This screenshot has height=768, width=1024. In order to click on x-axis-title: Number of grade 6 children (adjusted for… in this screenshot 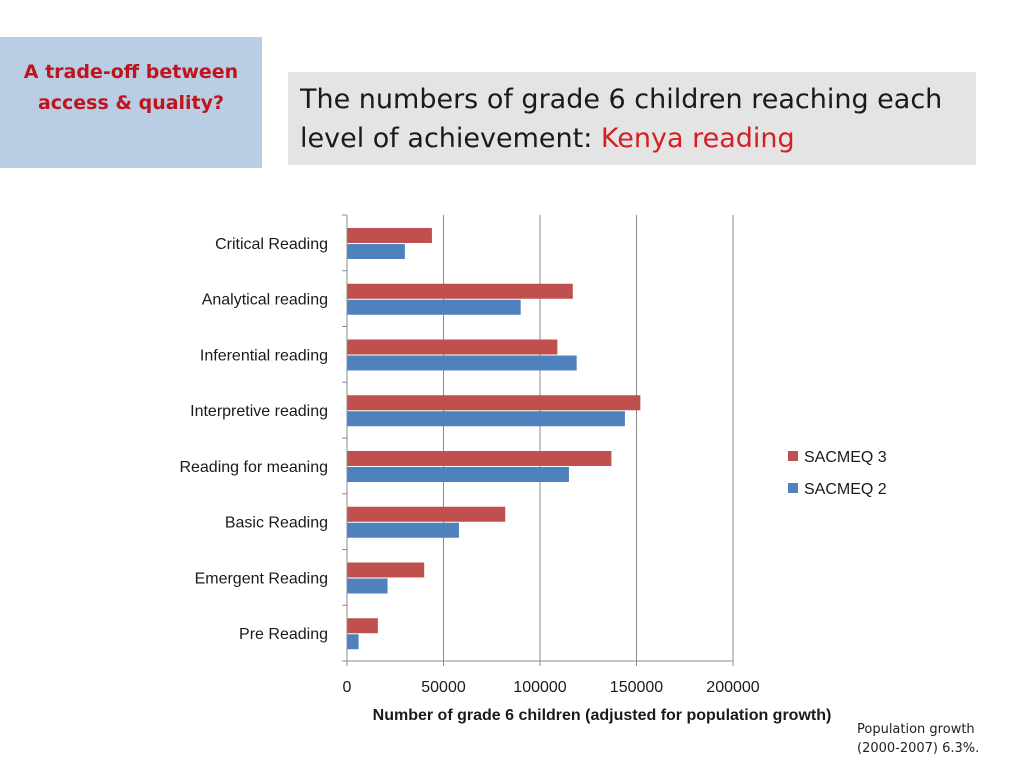, I will do `click(602, 715)`.